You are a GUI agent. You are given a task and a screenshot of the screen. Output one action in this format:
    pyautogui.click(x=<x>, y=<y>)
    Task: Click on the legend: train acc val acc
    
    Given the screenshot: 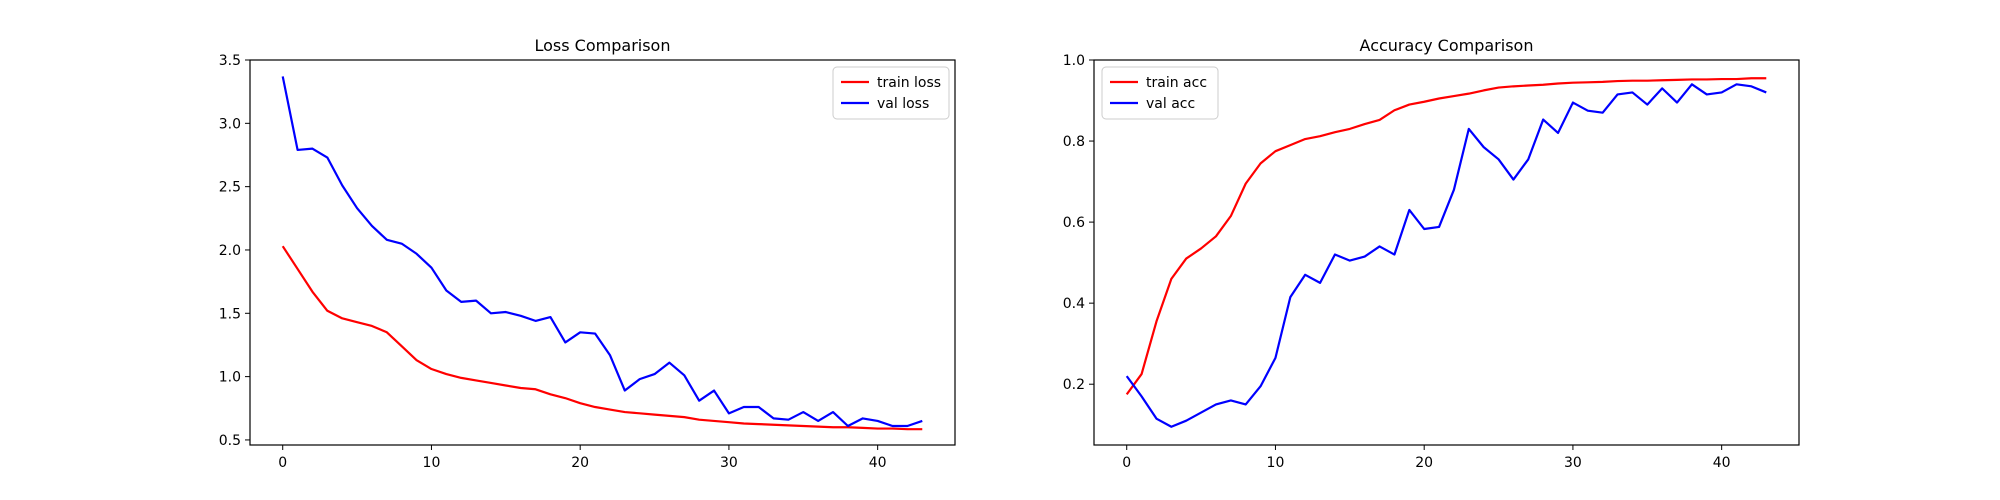 What is the action you would take?
    pyautogui.click(x=1160, y=93)
    